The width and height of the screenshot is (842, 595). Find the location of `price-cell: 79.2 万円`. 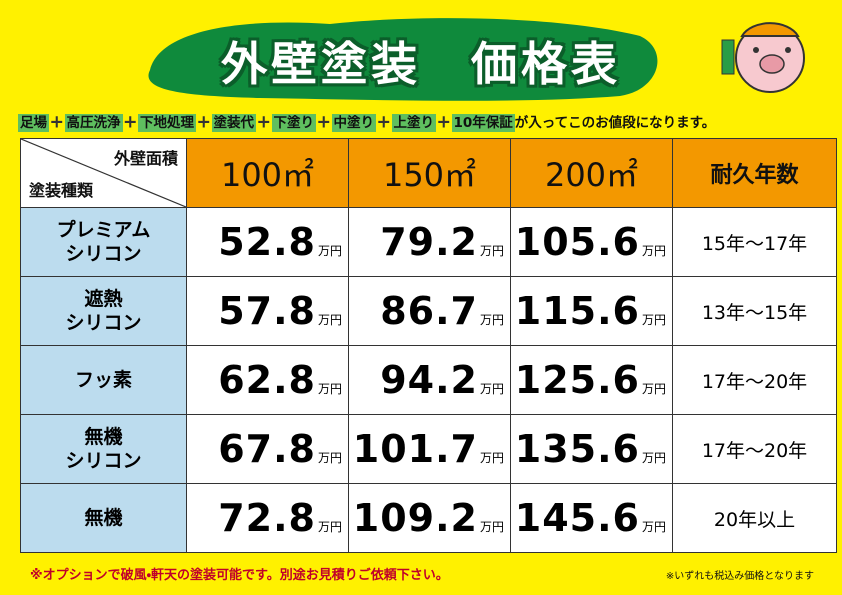

price-cell: 79.2 万円 is located at coordinates (429, 242).